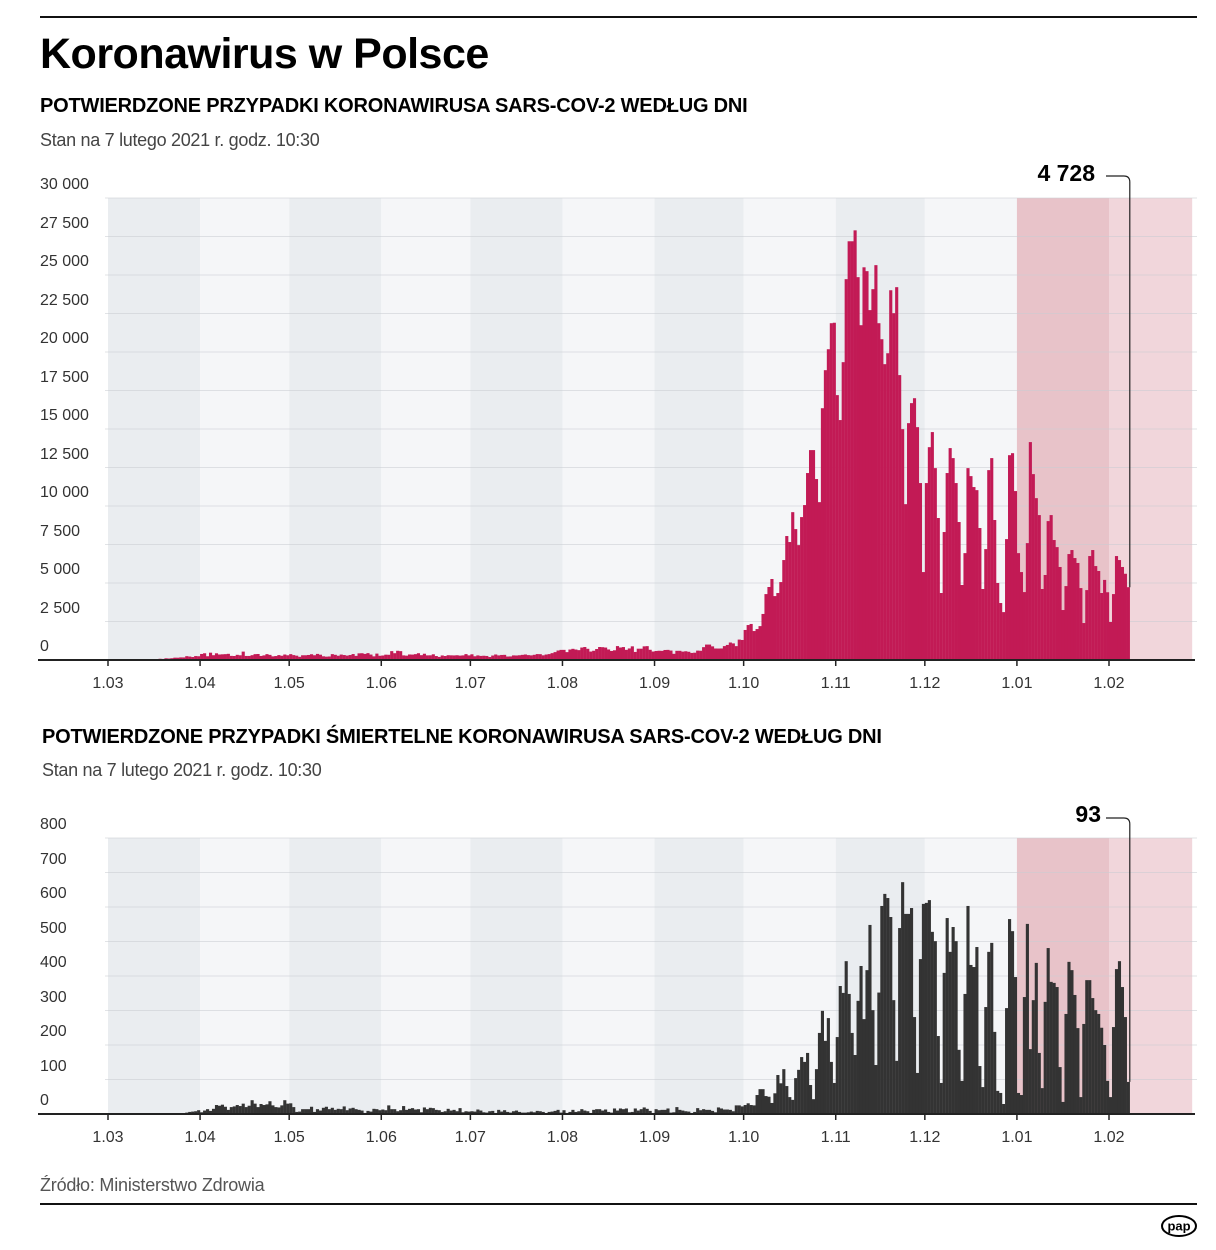  What do you see at coordinates (60, 531) in the screenshot?
I see `y-tick-label: 7 500` at bounding box center [60, 531].